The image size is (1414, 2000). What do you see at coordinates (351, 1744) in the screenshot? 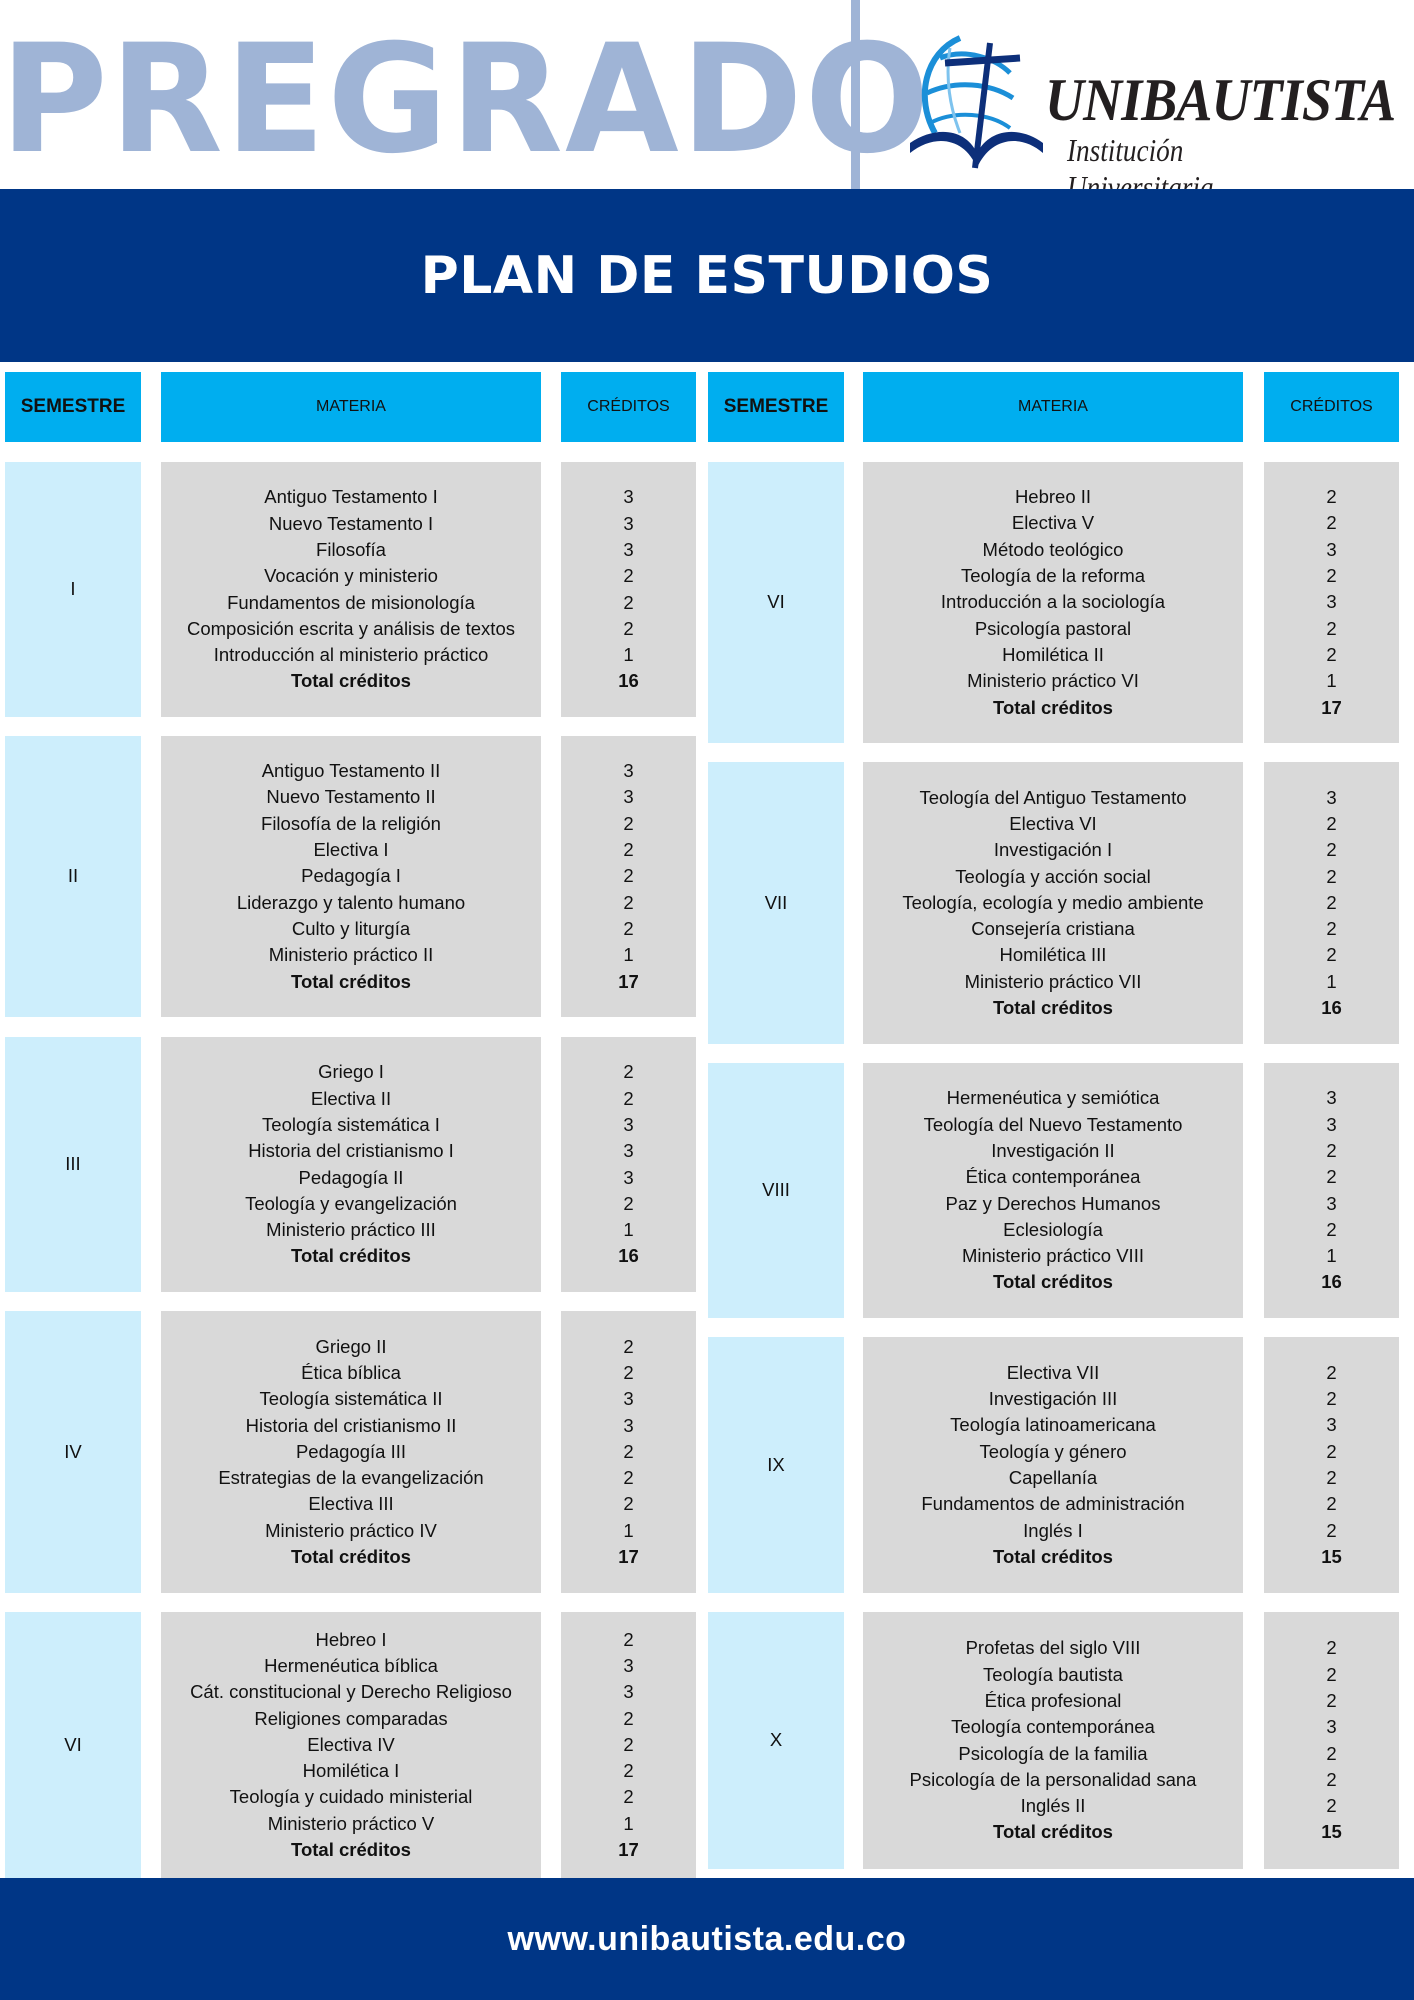
I see `subject-name: Electiva IV` at bounding box center [351, 1744].